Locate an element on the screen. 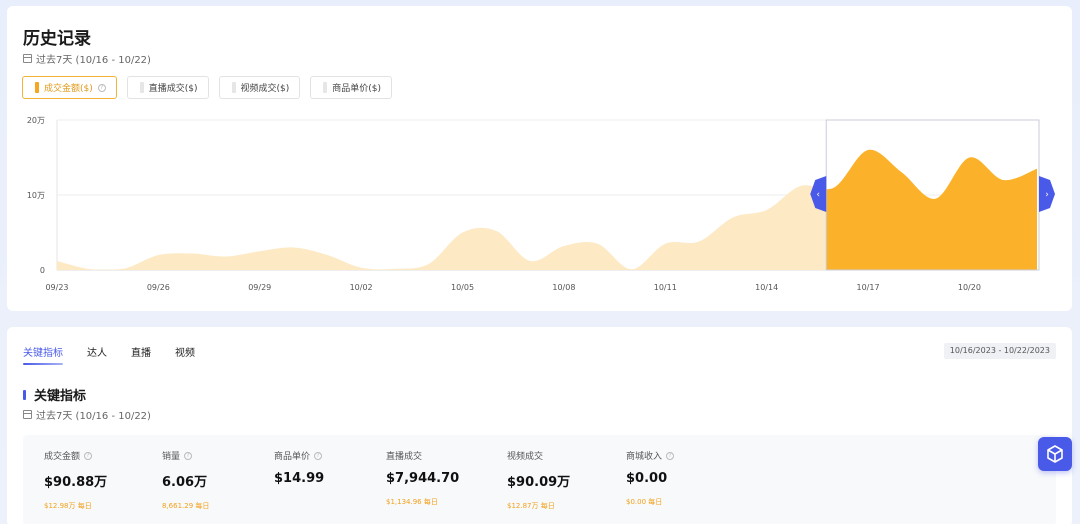  metric-label: 商城收入 is located at coordinates (644, 457).